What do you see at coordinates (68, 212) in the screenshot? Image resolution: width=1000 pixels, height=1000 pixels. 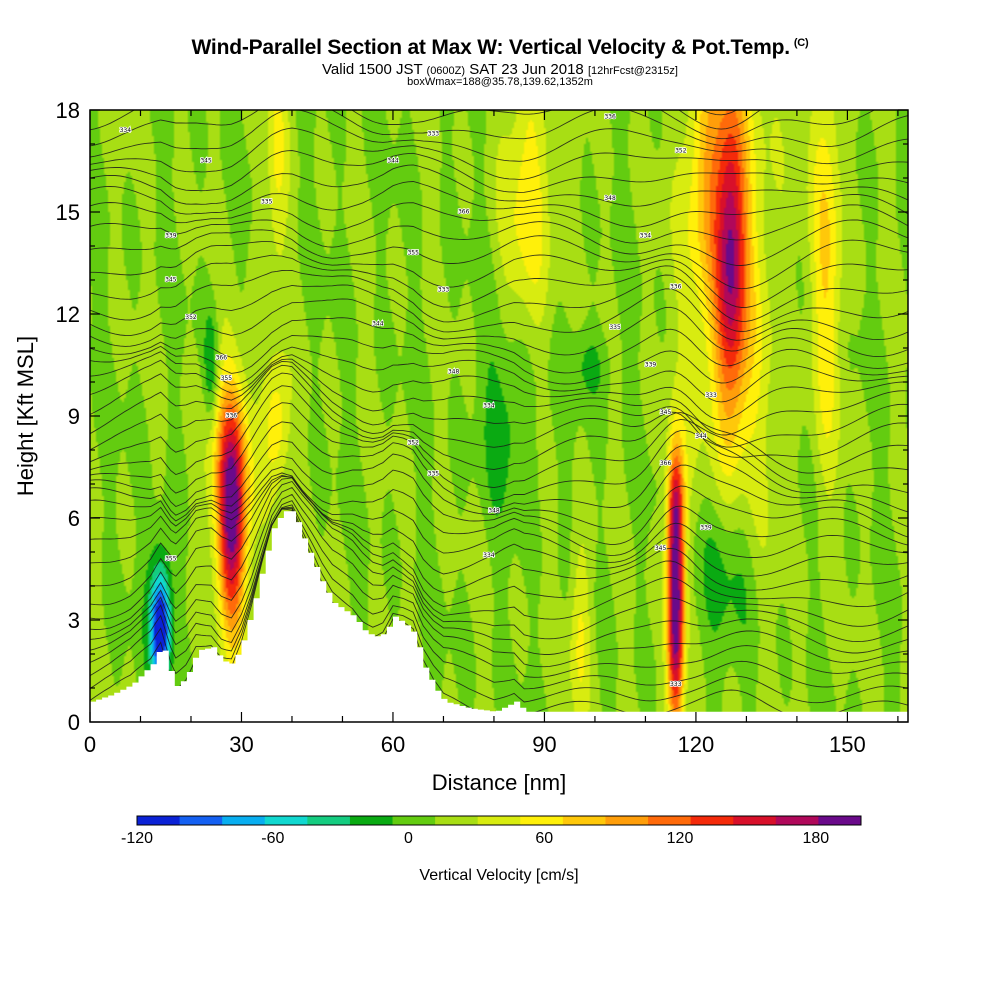 I see `y-tick-label: 15` at bounding box center [68, 212].